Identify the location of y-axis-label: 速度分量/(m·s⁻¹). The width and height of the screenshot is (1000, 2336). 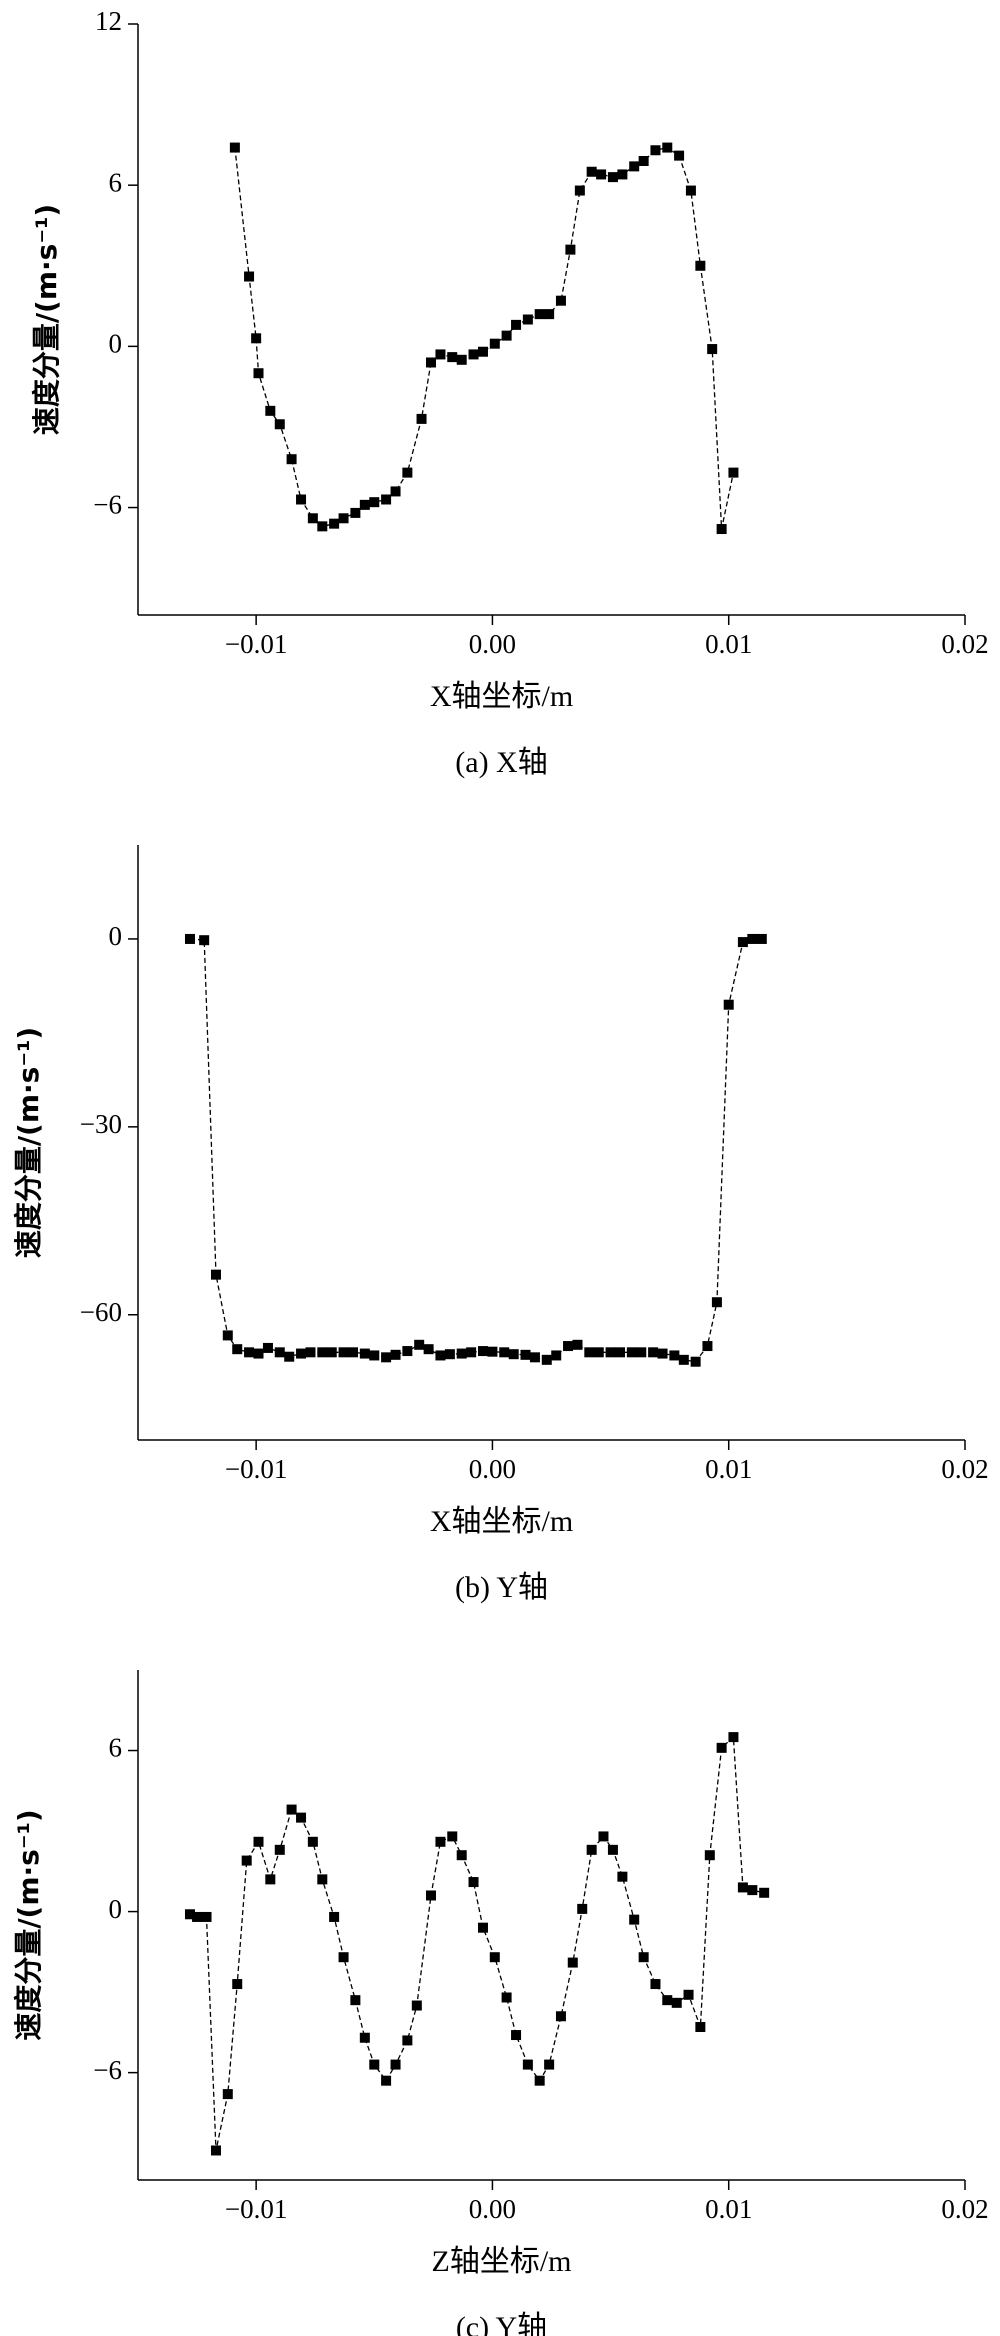
(28, 1924).